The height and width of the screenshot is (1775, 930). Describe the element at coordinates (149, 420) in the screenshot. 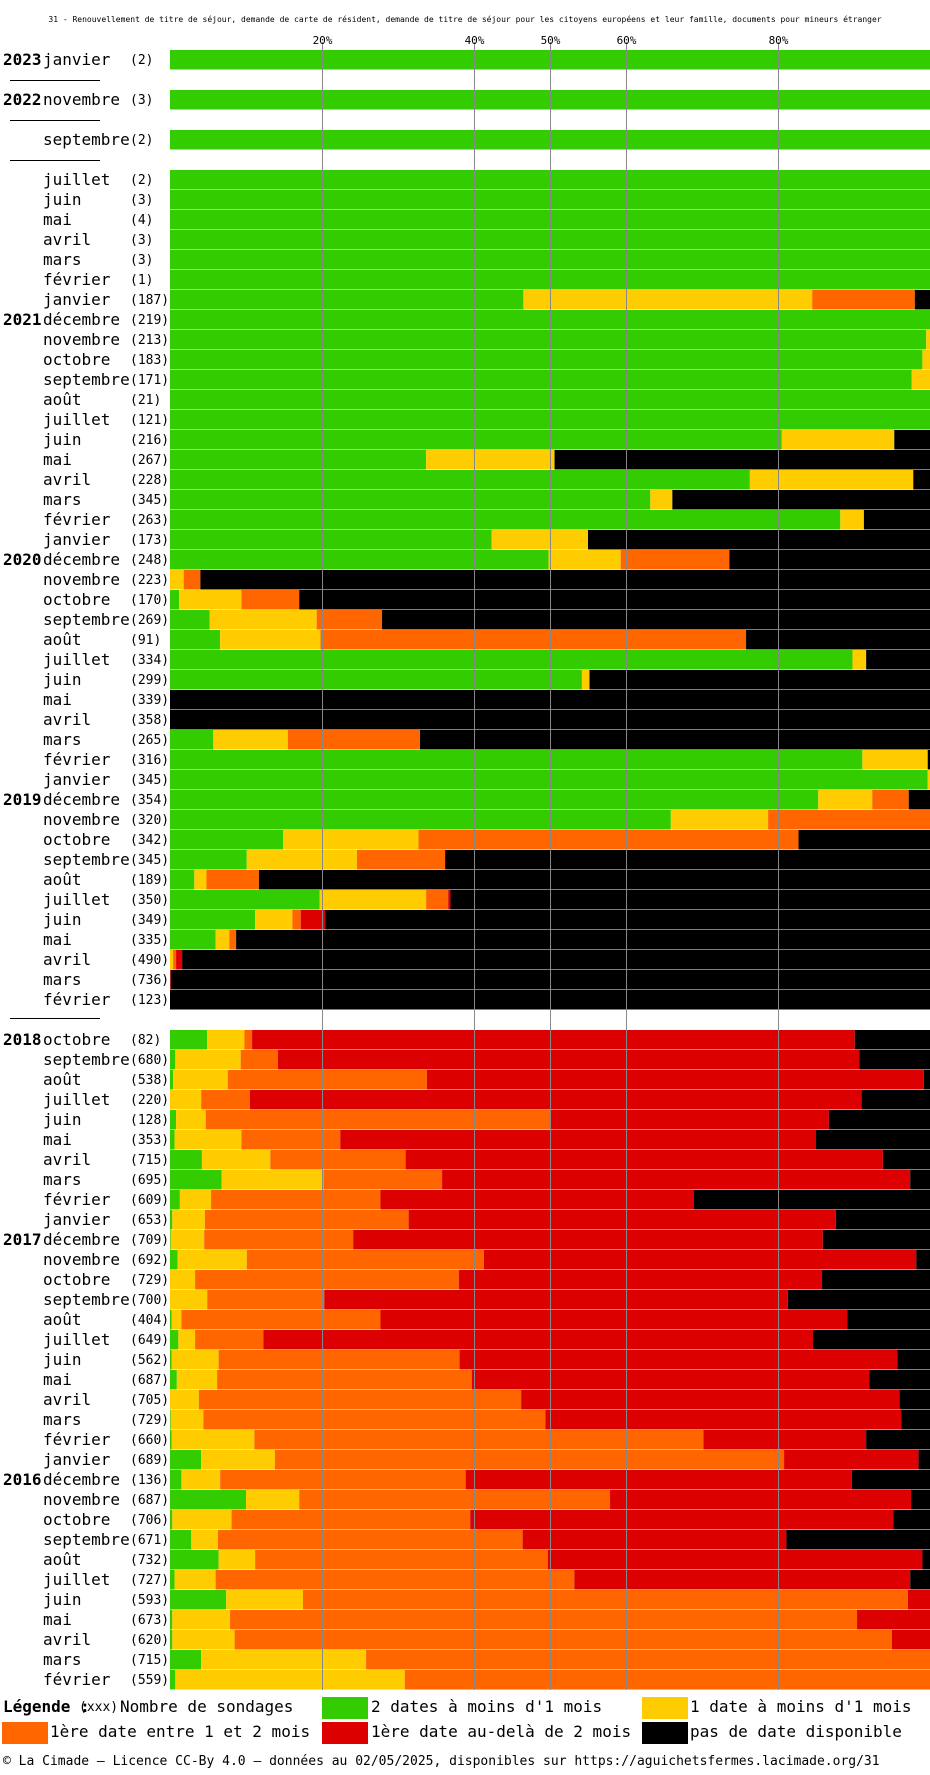

I see `count-label: (121)` at that location.